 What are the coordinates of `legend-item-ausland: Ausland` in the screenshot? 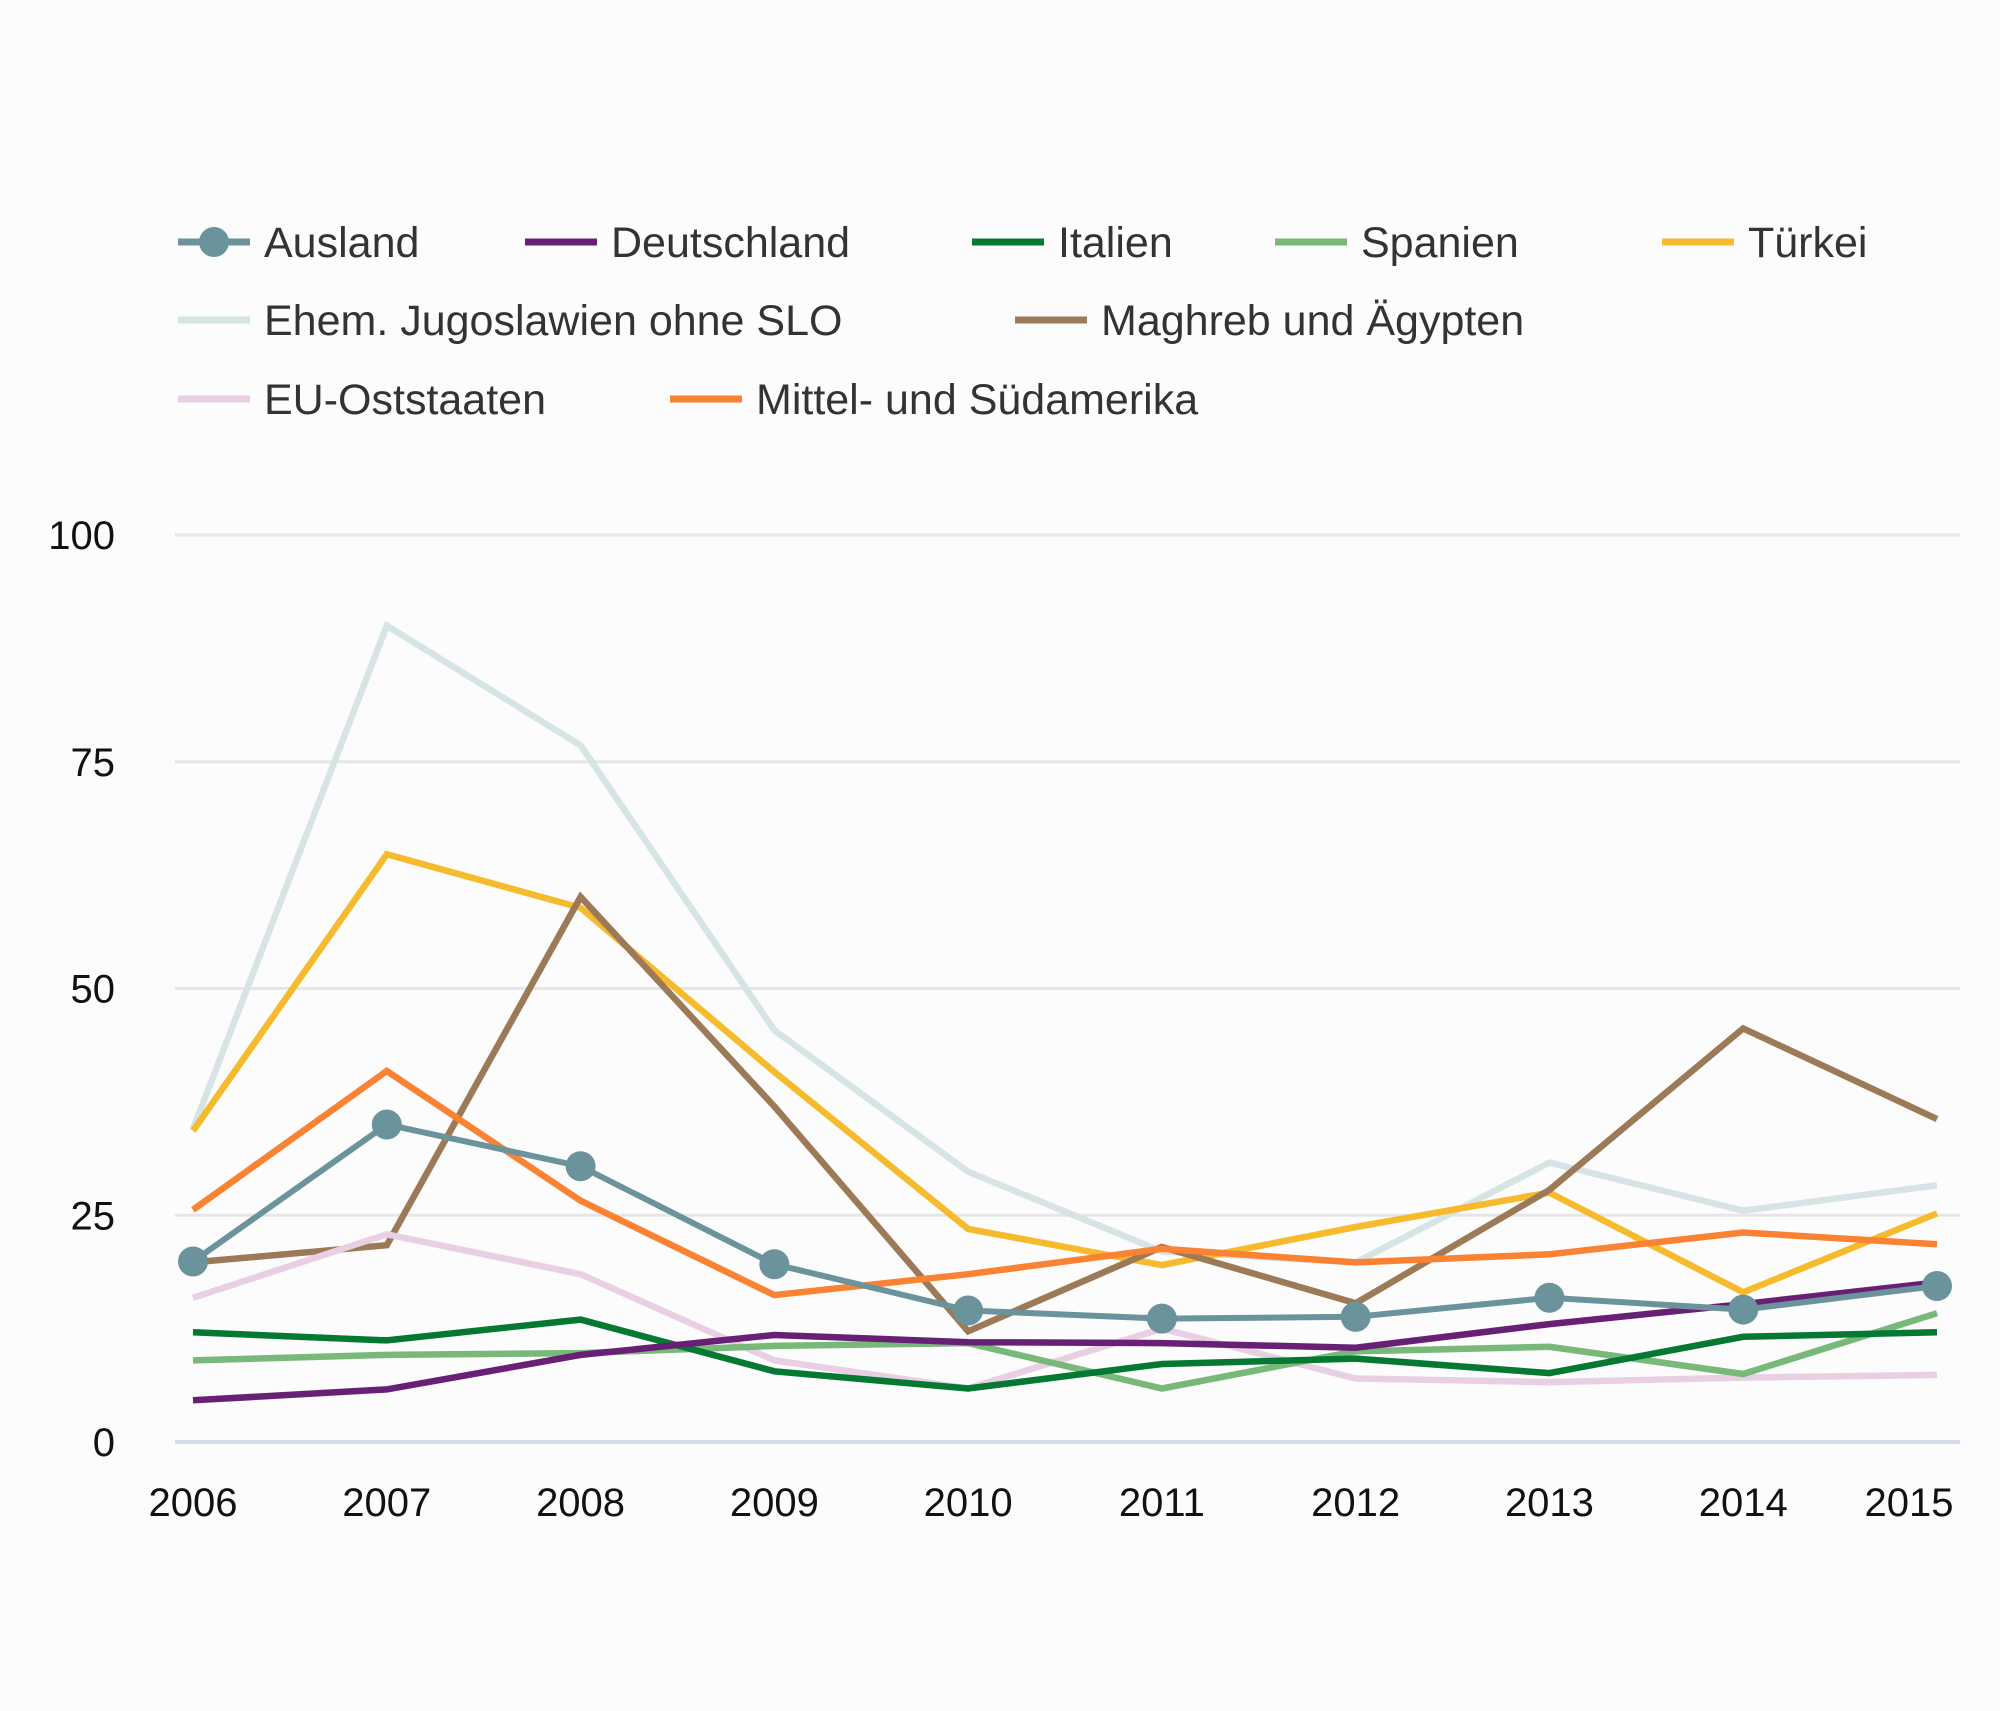 It's located at (298, 243).